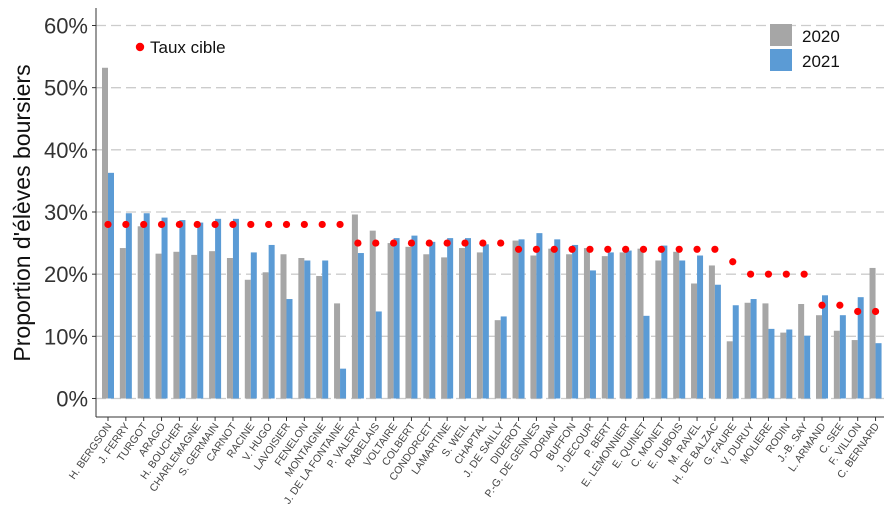 This screenshot has width=886, height=529. What do you see at coordinates (66, 88) in the screenshot?
I see `y-tick-label: 50%` at bounding box center [66, 88].